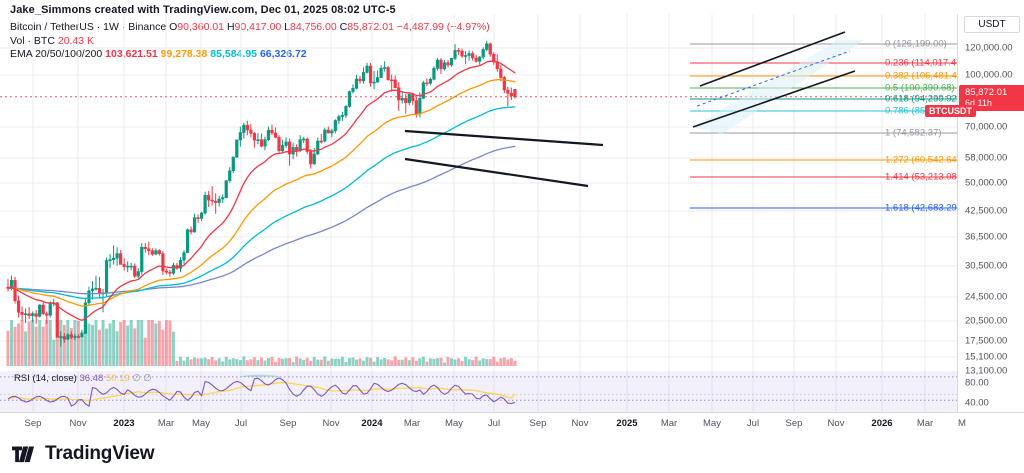 This screenshot has height=473, width=1024. Describe the element at coordinates (986, 92) in the screenshot. I see `current-price-value: 85,872.01` at that location.